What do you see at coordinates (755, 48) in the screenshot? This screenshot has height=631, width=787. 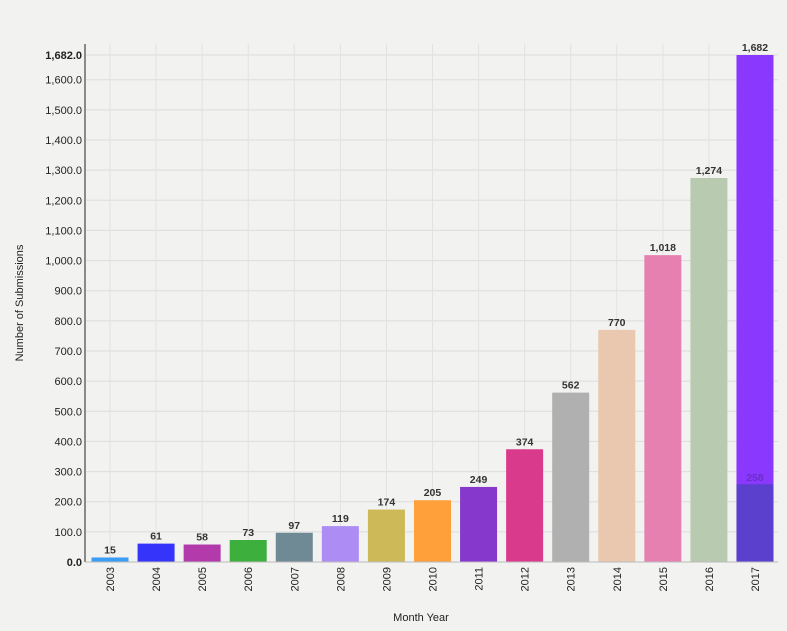 I see `data-label-2017: 1,682` at bounding box center [755, 48].